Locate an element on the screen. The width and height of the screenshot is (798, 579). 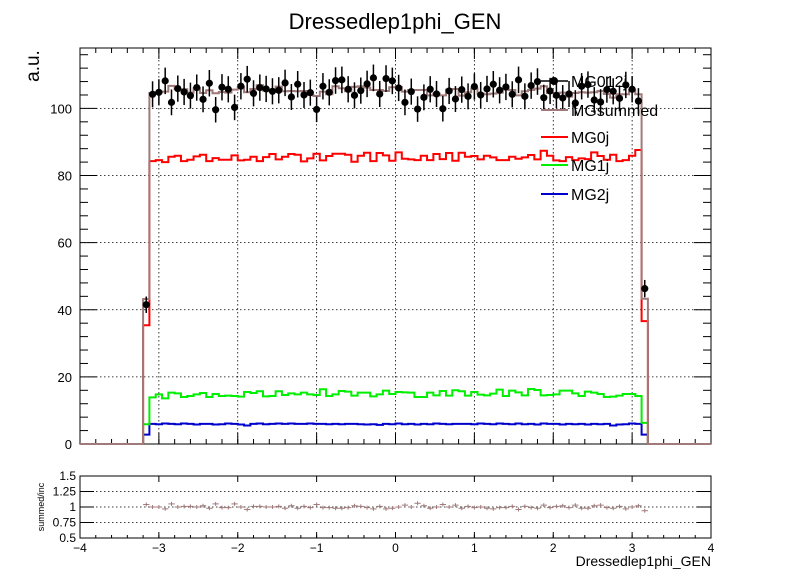
main-y-tick-label: 100 is located at coordinates (61, 108).